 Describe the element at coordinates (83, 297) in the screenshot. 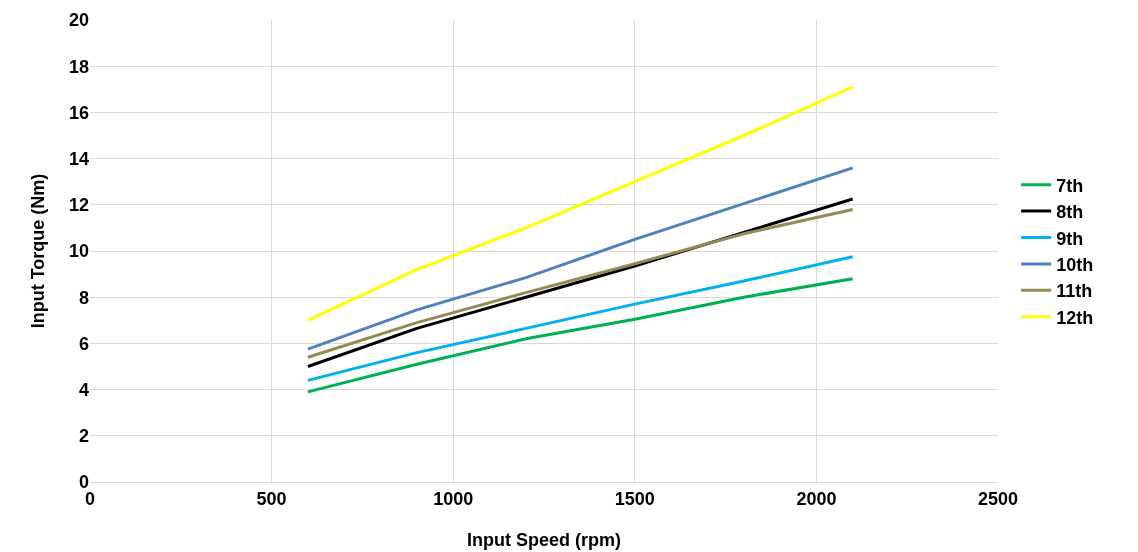

I see `y-tick-label: 8` at that location.